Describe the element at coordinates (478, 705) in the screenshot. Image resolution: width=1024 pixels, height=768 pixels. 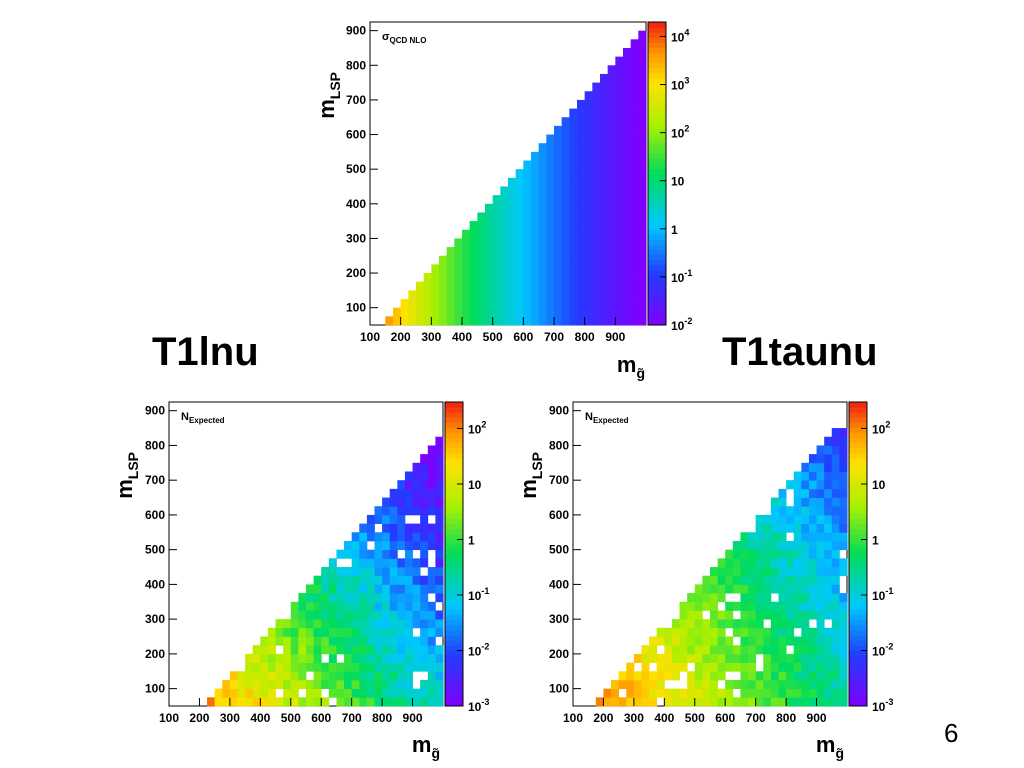
I see `colorbar-tick-label: 10-3` at that location.